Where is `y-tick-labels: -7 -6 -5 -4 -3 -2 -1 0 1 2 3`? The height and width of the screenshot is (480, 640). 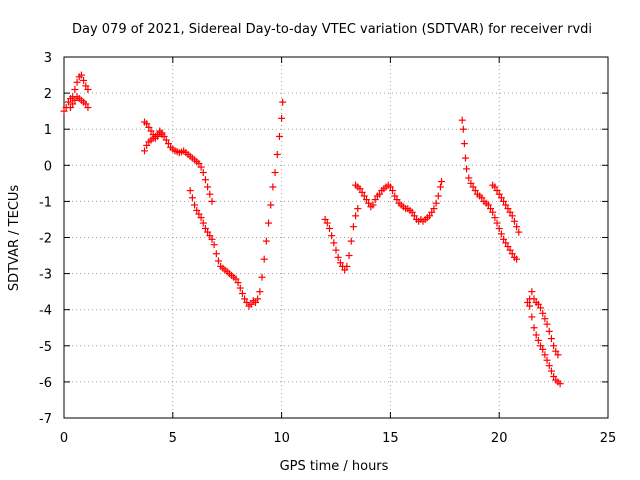 y-tick-labels: -7 -6 -5 -4 -3 -2 -1 0 1 2 3 is located at coordinates (45, 239).